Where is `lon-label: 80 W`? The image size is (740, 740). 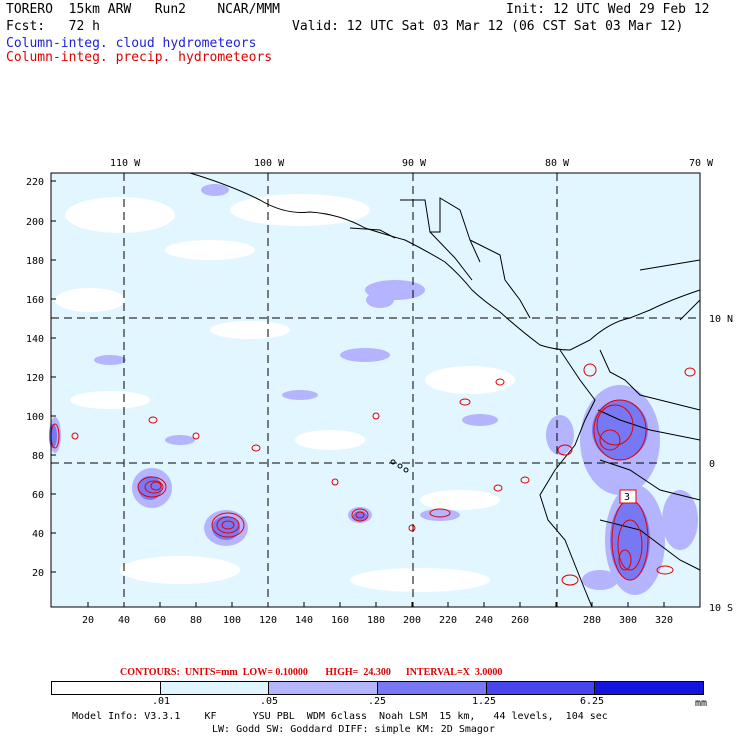
lon-label: 80 W is located at coordinates (557, 163).